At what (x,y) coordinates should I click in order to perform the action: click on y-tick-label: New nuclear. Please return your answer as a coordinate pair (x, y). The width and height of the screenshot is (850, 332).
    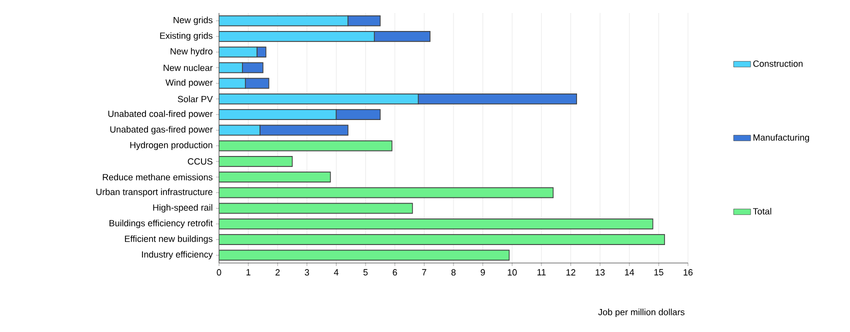
    Looking at the image, I should click on (188, 67).